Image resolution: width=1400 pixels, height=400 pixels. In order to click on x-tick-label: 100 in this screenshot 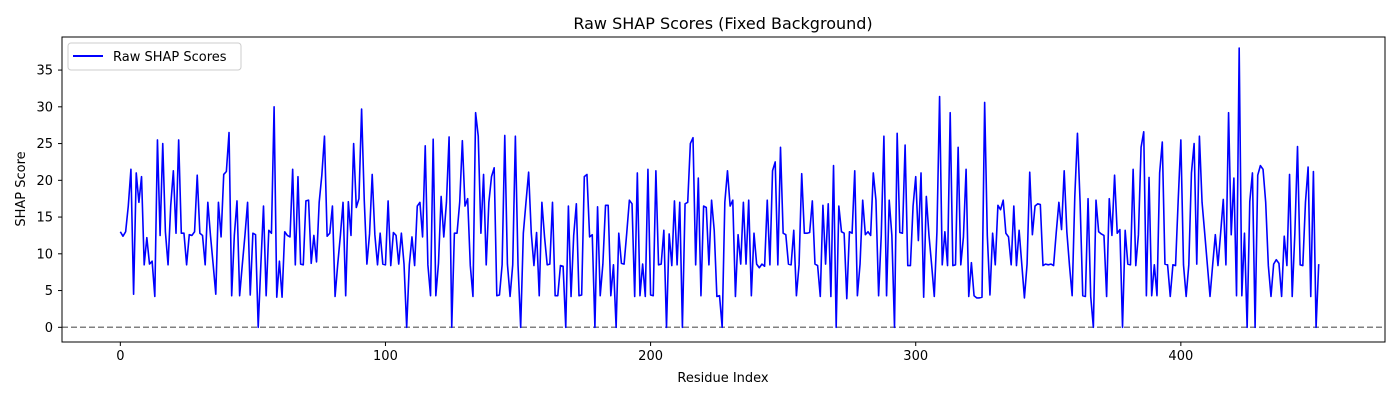, I will do `click(385, 356)`.